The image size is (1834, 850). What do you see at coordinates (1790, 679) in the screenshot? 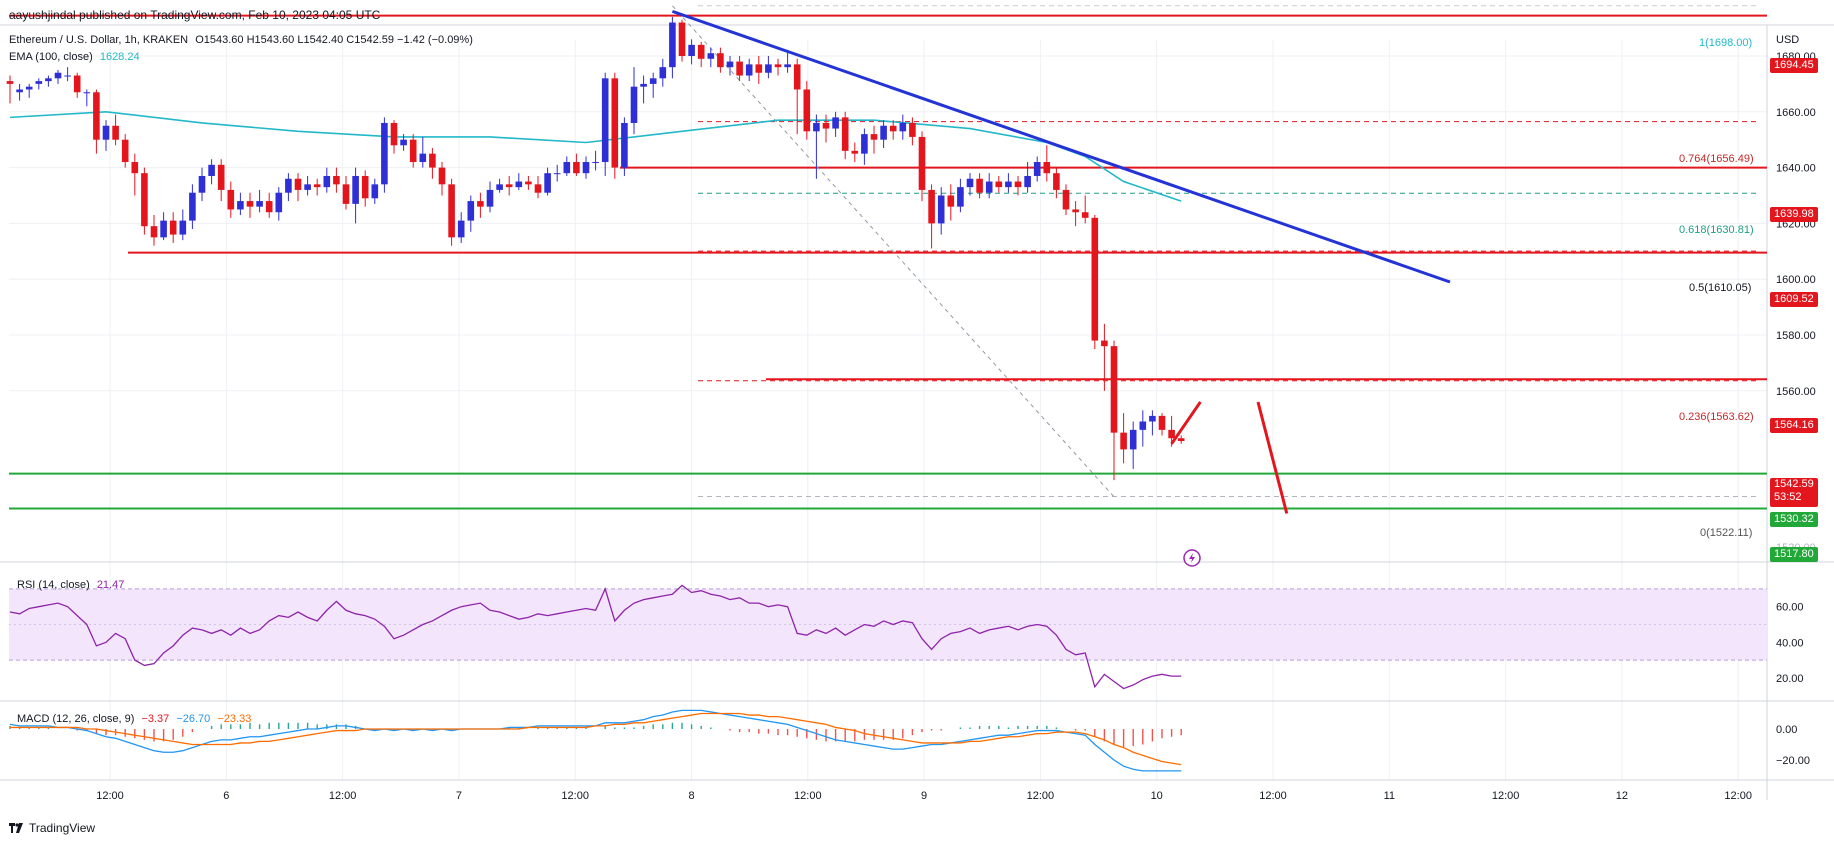
I see `rsi-tick-label: 20.00` at bounding box center [1790, 679].